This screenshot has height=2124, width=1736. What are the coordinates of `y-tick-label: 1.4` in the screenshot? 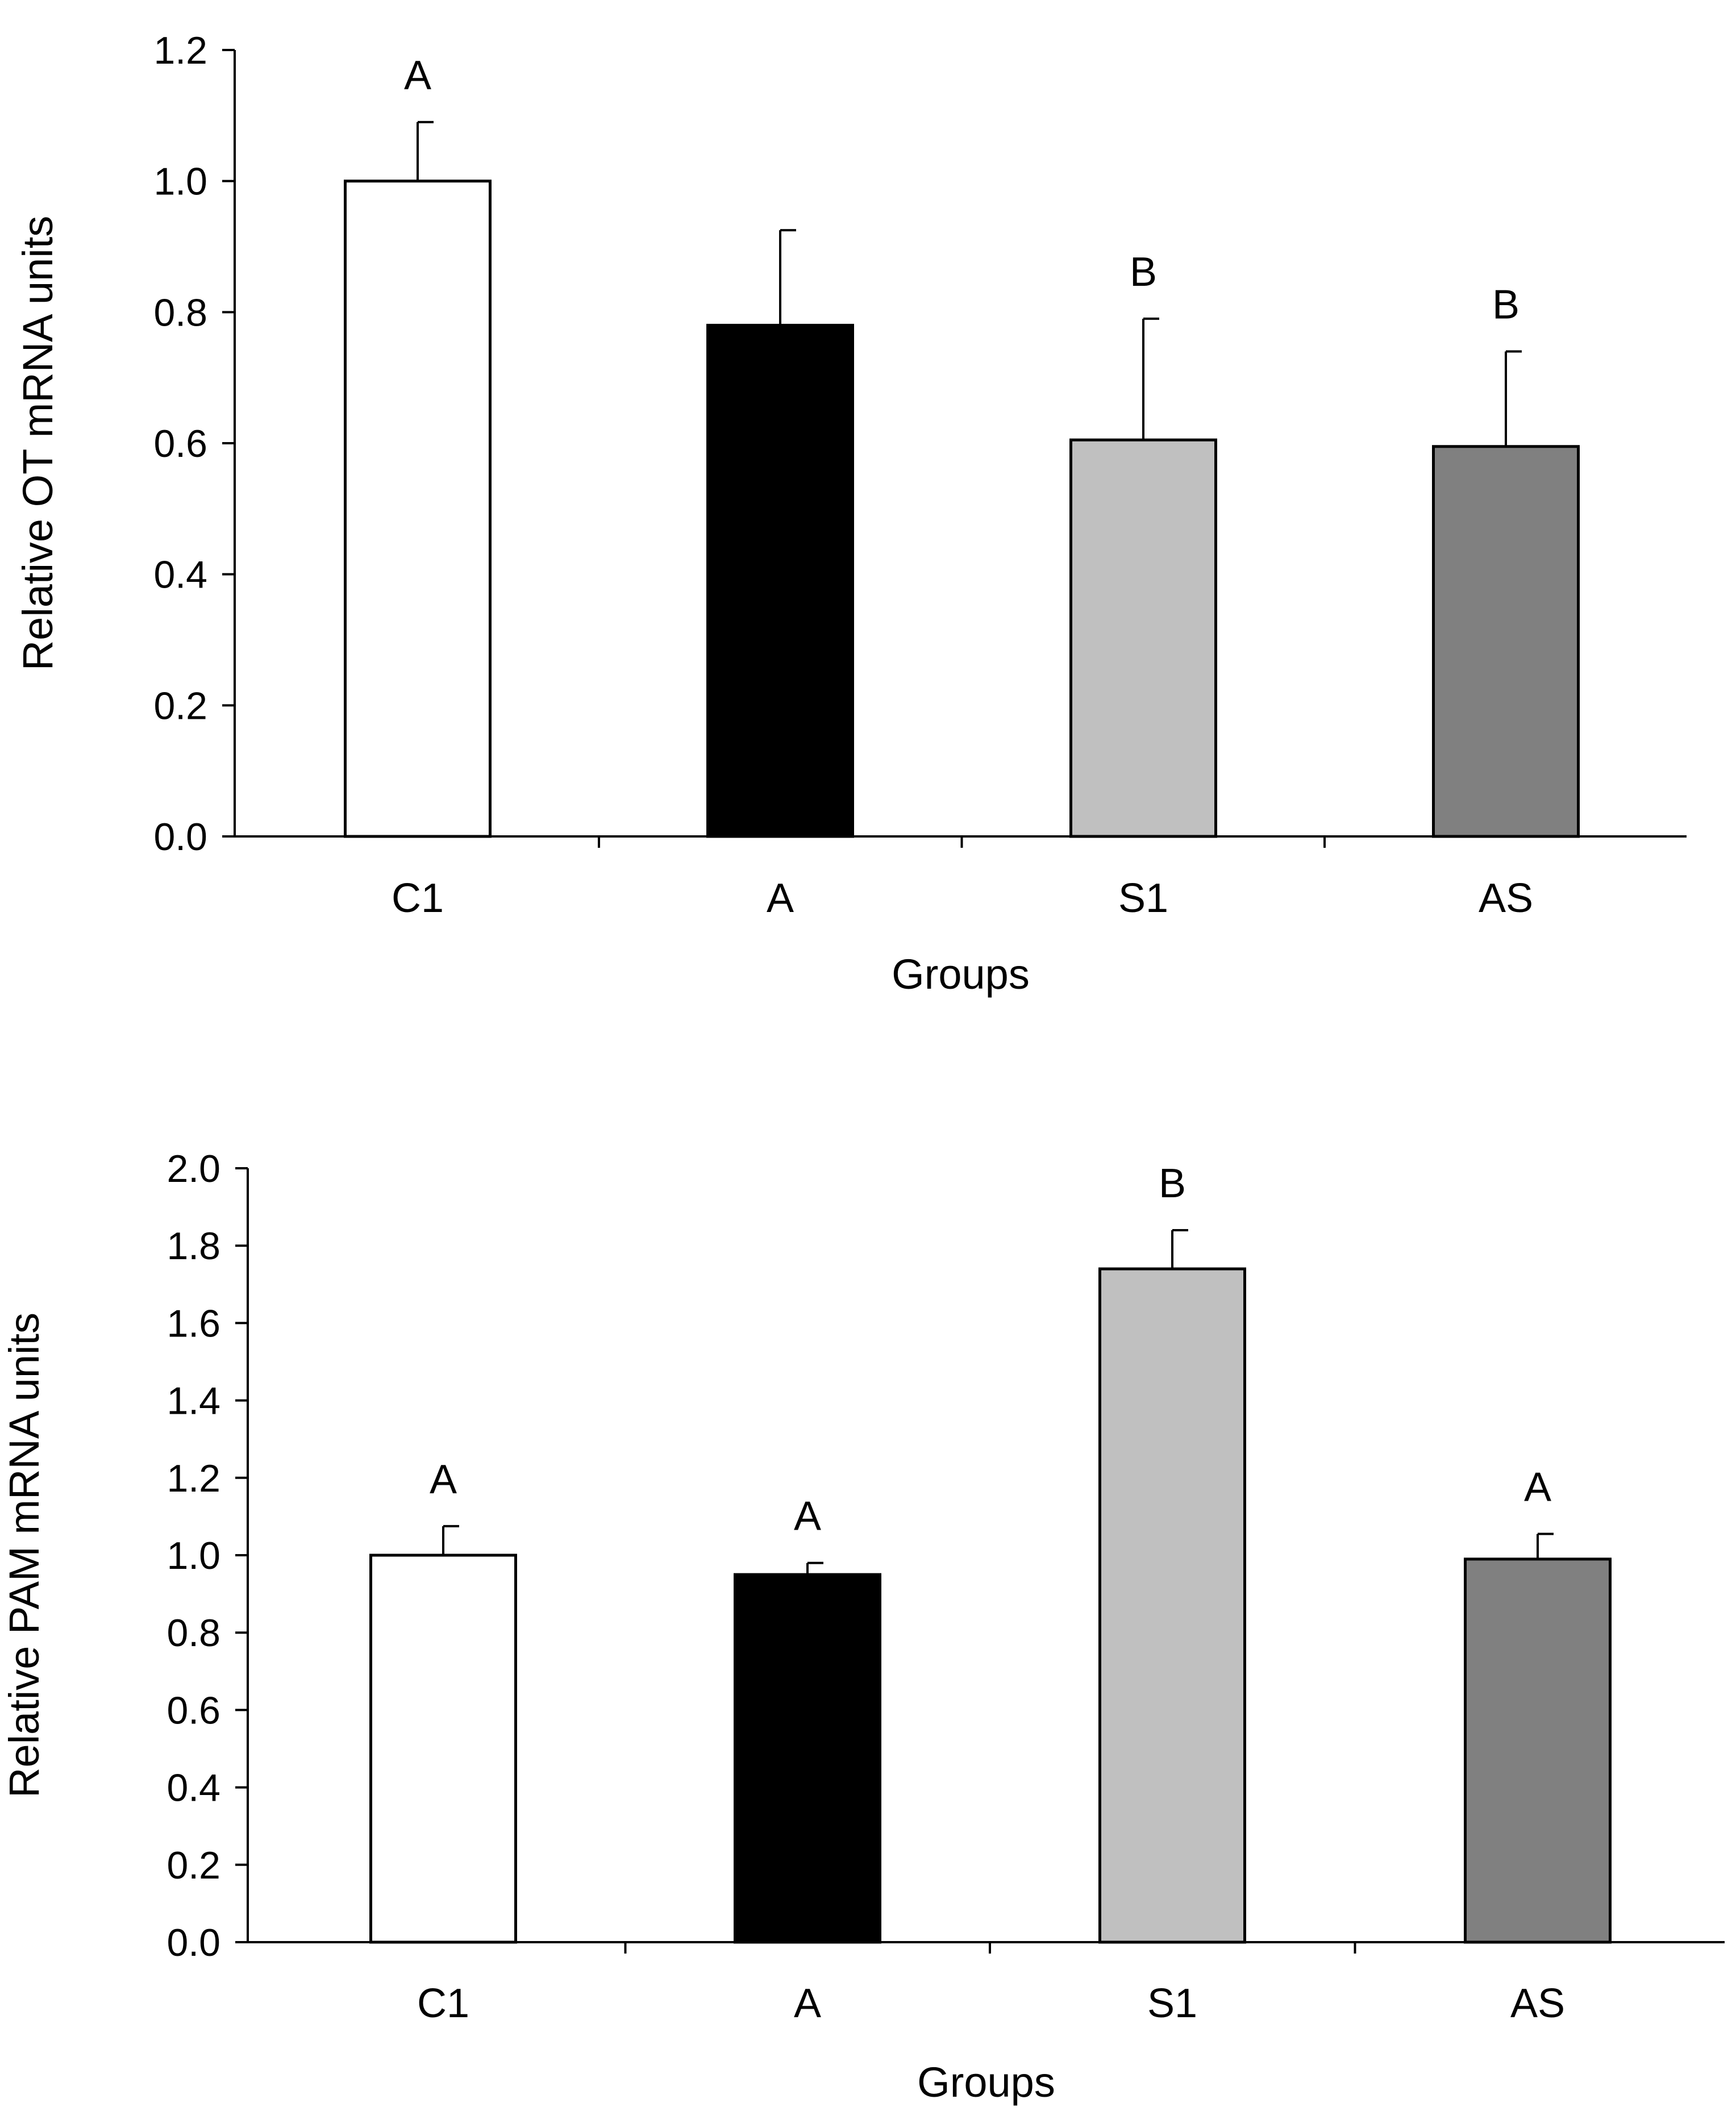 It's located at (193, 1401).